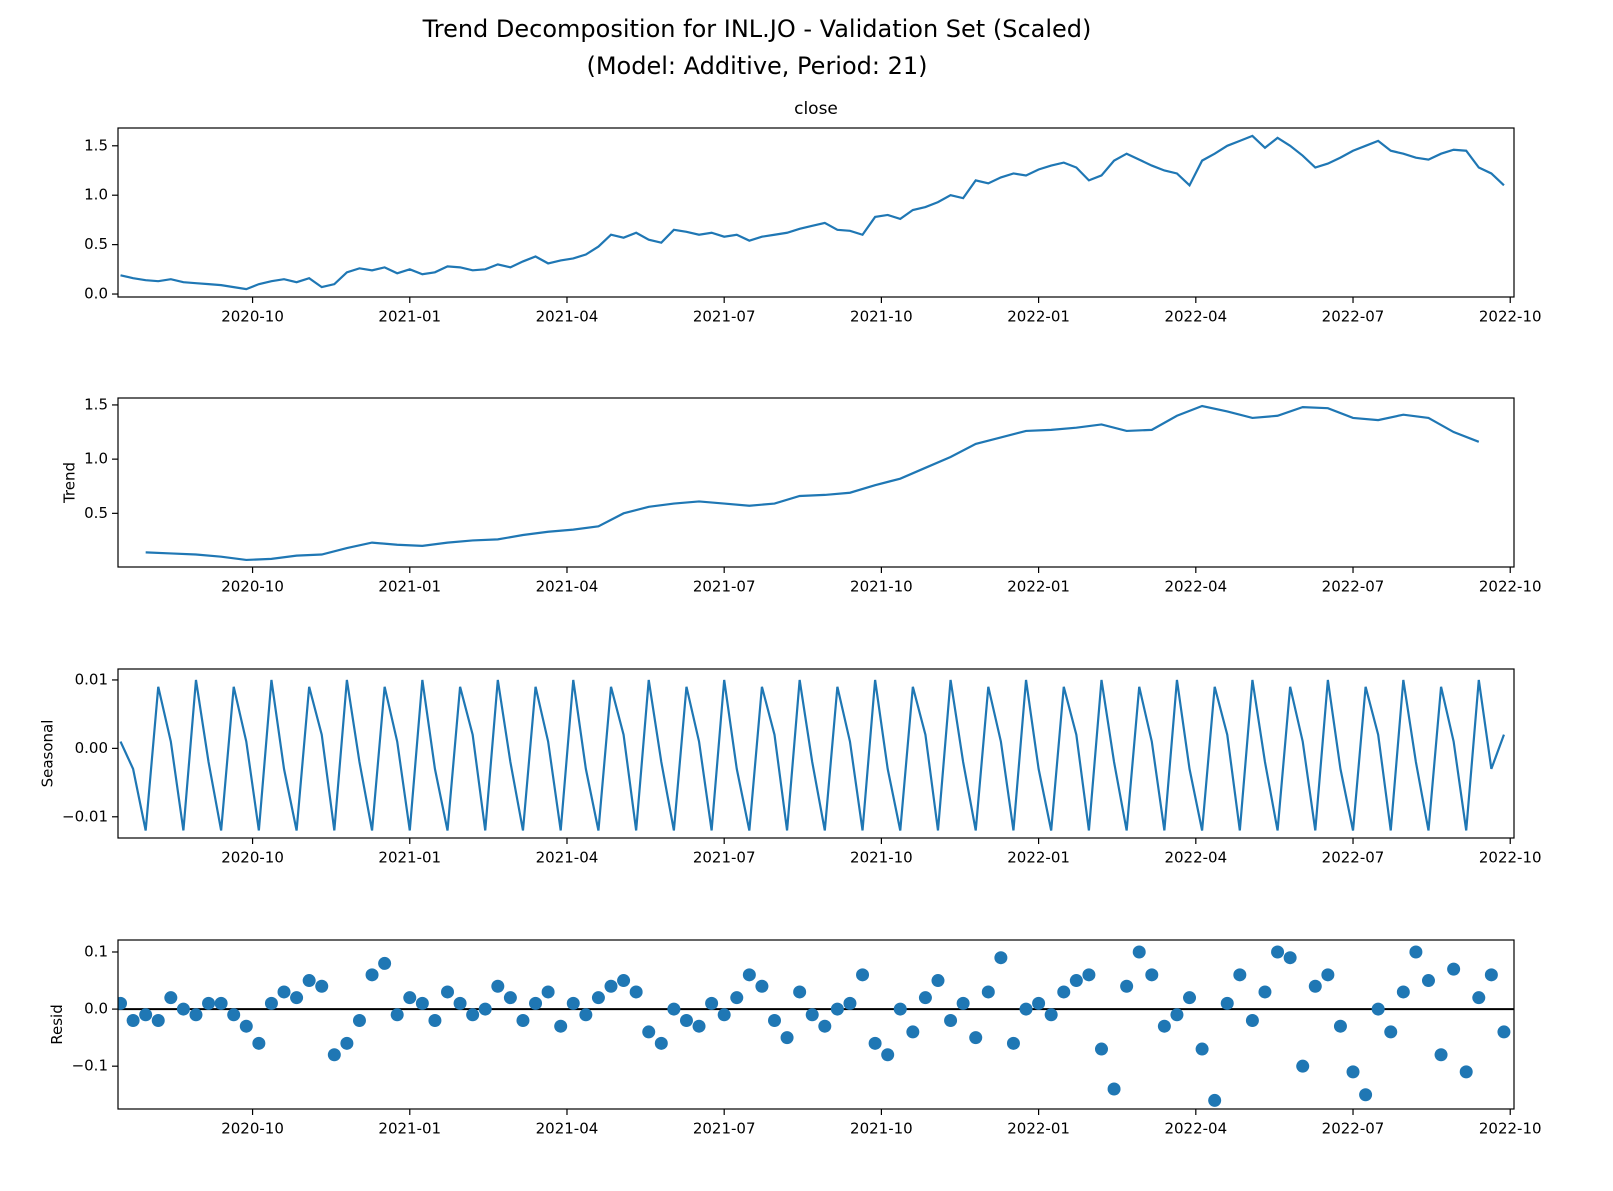 The image size is (1613, 1191). Describe the element at coordinates (1038, 1129) in the screenshot. I see `x-tick-label: 2022-01` at that location.